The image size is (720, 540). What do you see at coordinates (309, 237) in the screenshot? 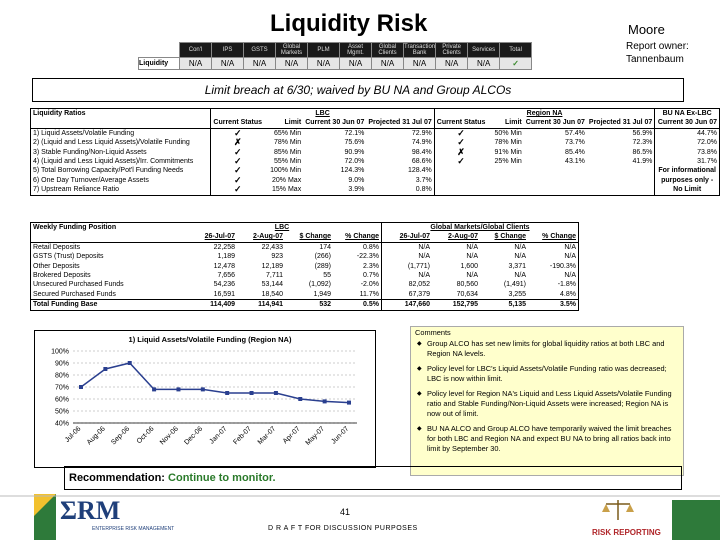
I see `col-head: $ Change` at bounding box center [309, 237].